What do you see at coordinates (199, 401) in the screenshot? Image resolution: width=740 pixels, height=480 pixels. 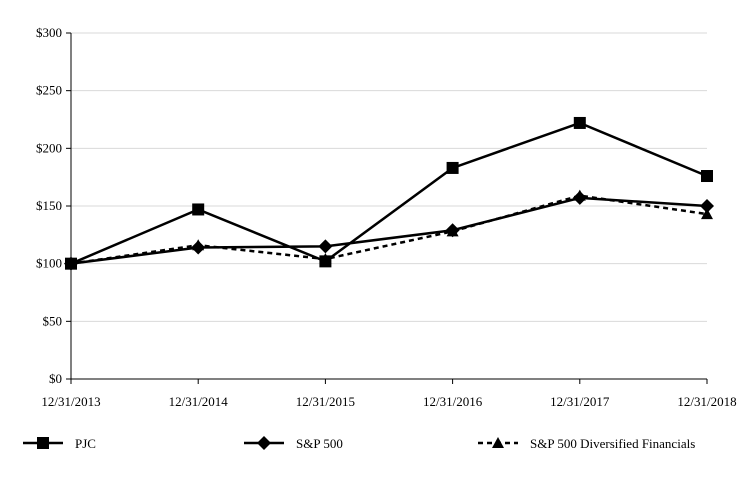 I see `x-tick-label: 12/31/2014` at bounding box center [199, 401].